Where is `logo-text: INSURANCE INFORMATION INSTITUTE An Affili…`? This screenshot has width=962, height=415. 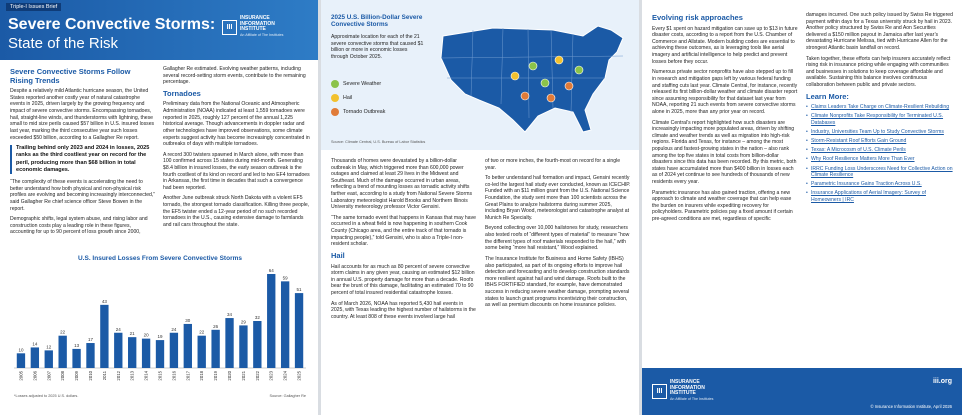 logo-text: INSURANCE INFORMATION INSTITUTE An Affili… is located at coordinates (701, 390).